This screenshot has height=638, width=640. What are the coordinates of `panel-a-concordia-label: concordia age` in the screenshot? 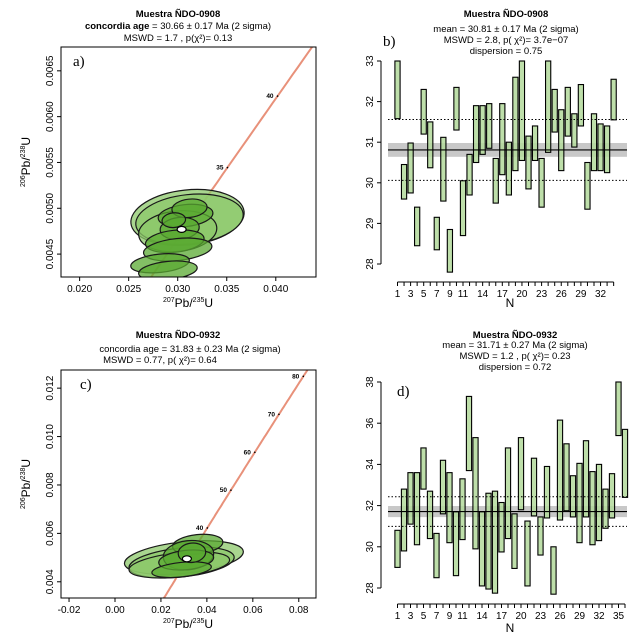 It's located at (117, 26).